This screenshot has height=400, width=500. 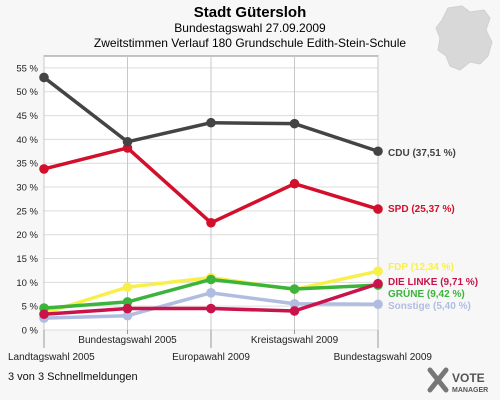 What do you see at coordinates (422, 153) in the screenshot?
I see `series-label: CDU (37,51 %)` at bounding box center [422, 153].